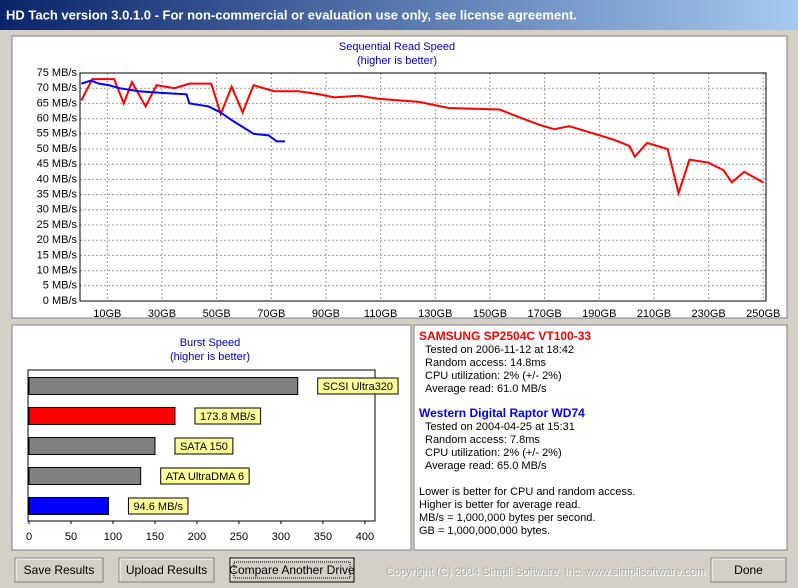 The width and height of the screenshot is (798, 588). What do you see at coordinates (29, 537) in the screenshot?
I see `x-tick-label: 0` at bounding box center [29, 537].